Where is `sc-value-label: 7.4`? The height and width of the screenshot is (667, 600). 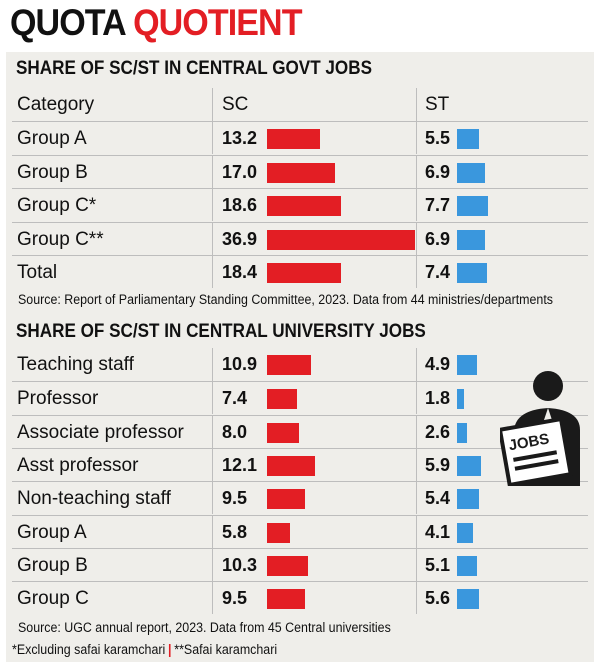 sc-value-label: 7.4 is located at coordinates (235, 398).